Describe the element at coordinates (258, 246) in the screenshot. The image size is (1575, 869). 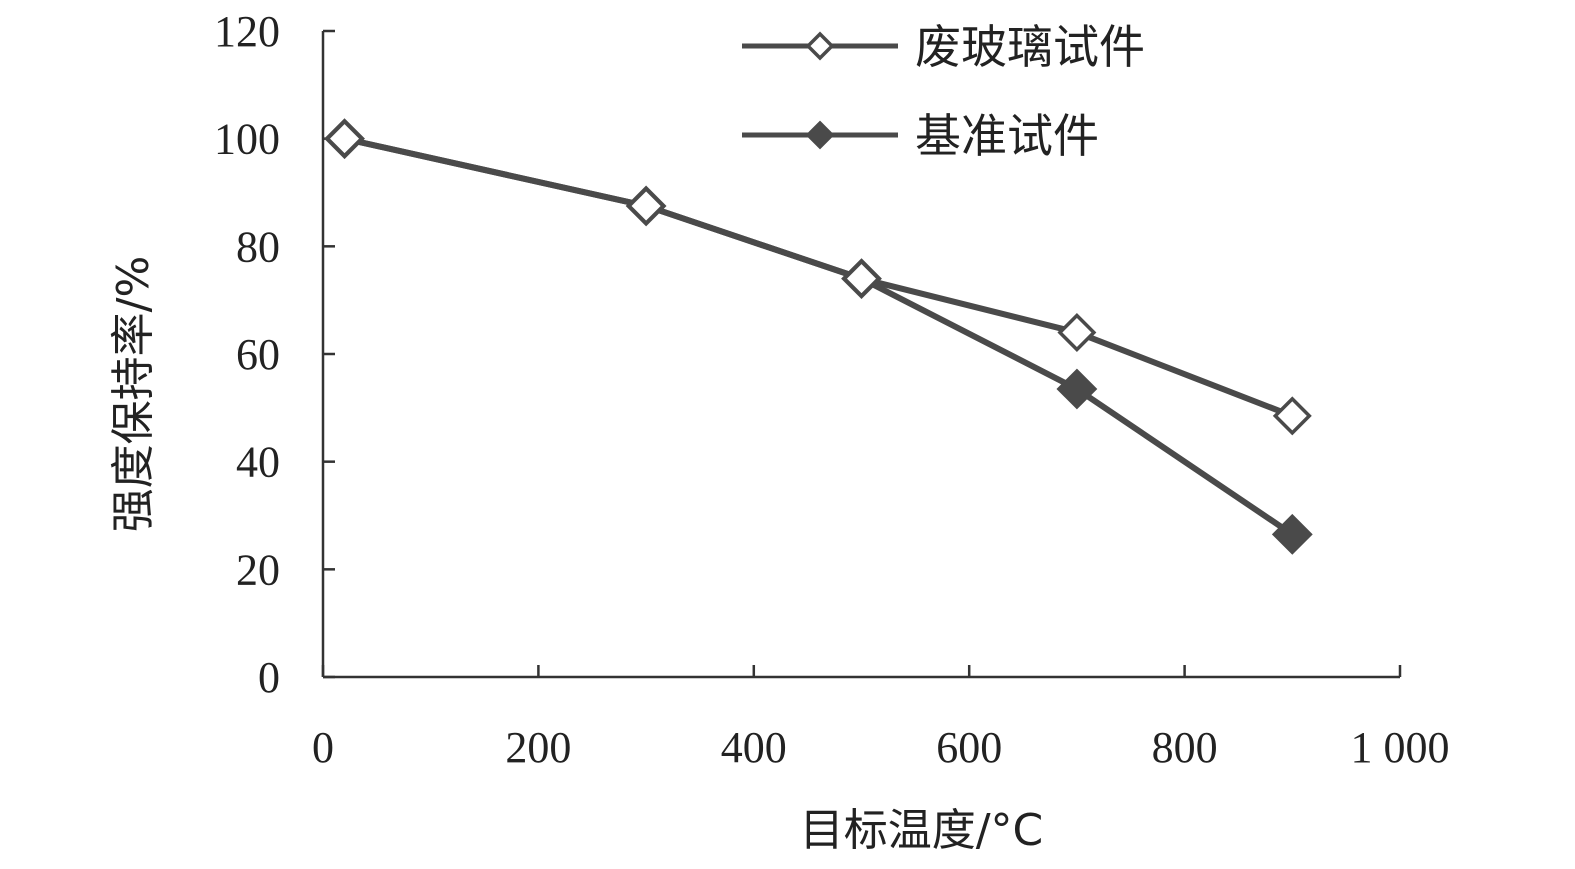
I see `y-tick-label: 80` at that location.